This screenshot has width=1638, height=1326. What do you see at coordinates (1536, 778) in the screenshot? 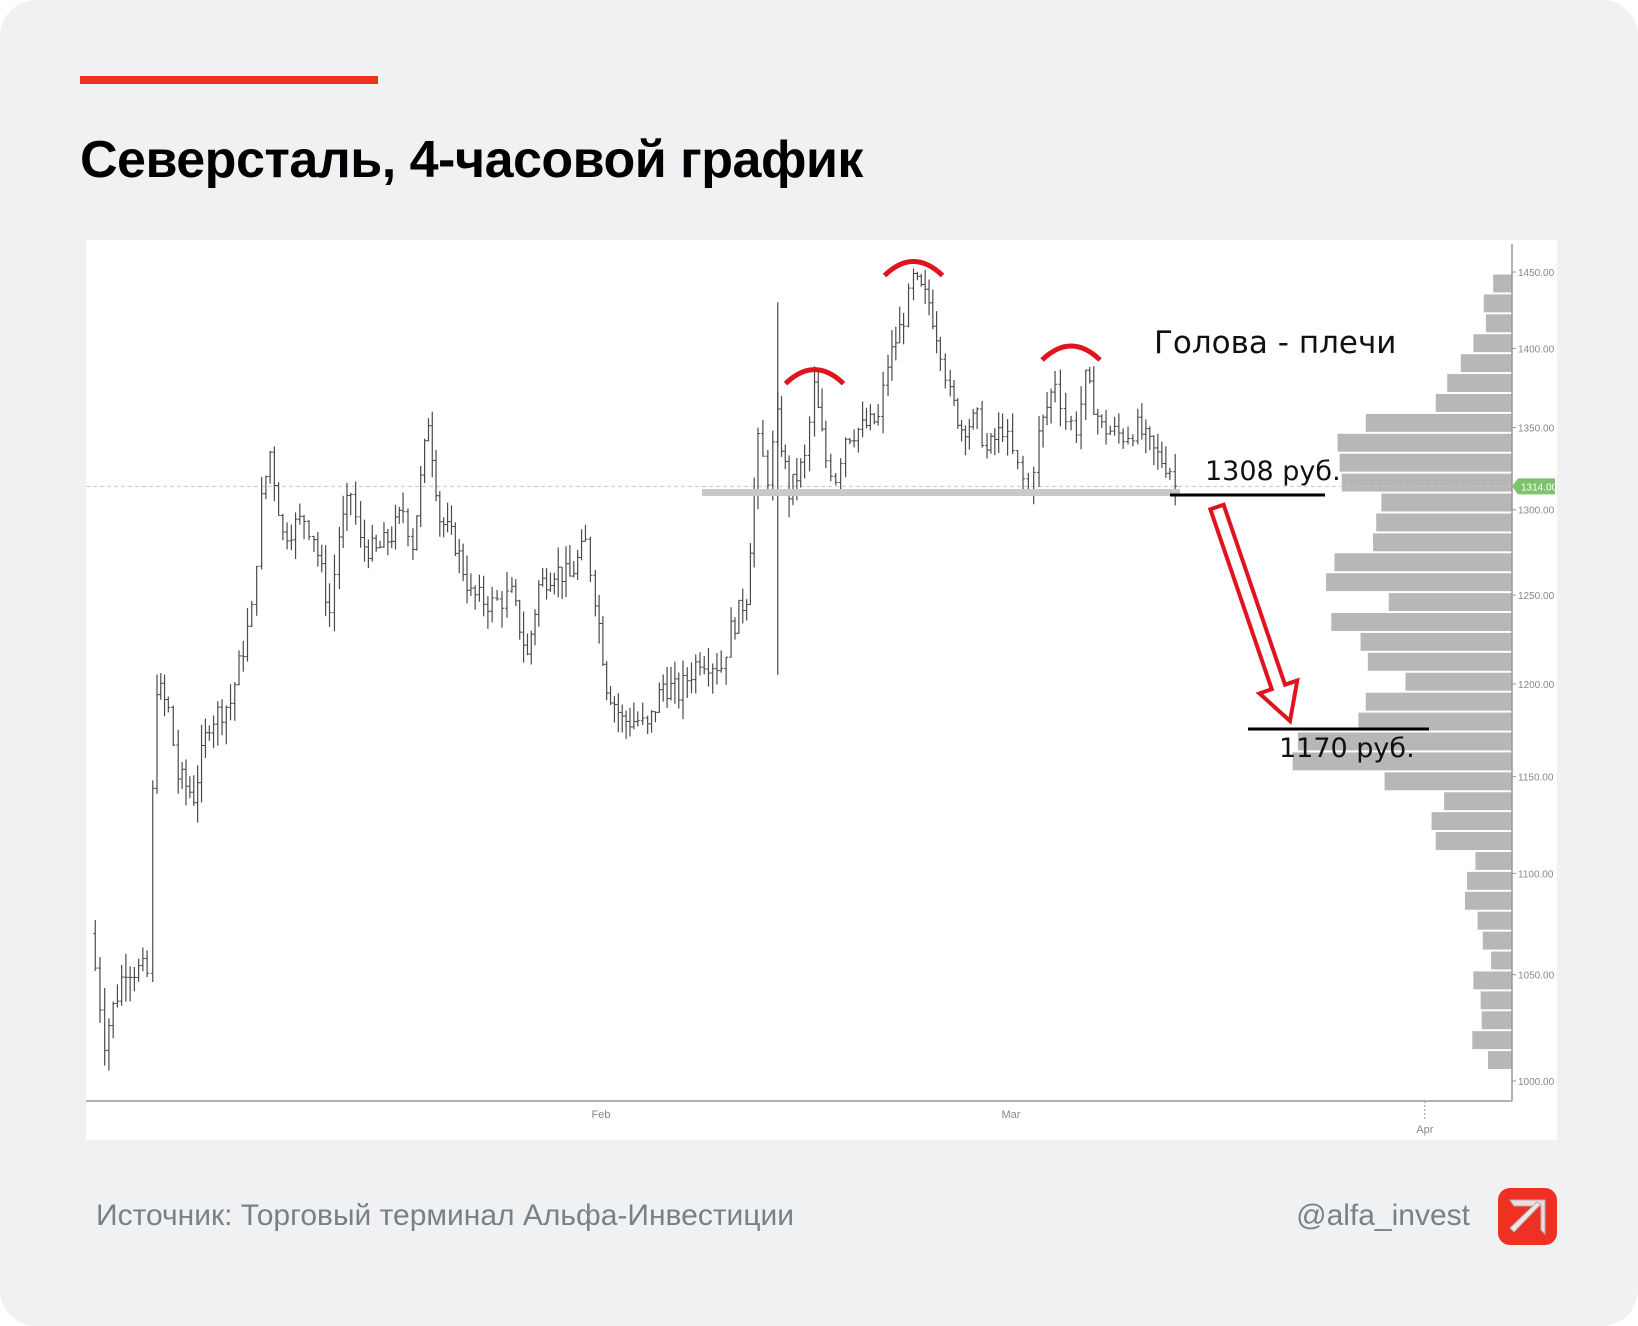
I see `y-tick-label: 1150.00` at bounding box center [1536, 778].